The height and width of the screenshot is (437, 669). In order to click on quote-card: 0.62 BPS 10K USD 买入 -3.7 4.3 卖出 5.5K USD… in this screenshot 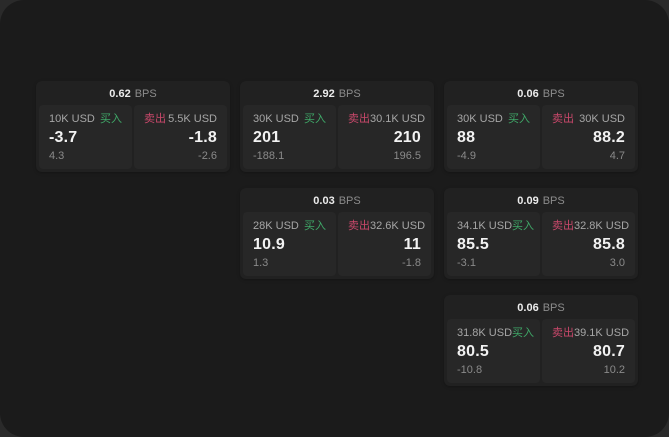, I will do `click(133, 126)`.